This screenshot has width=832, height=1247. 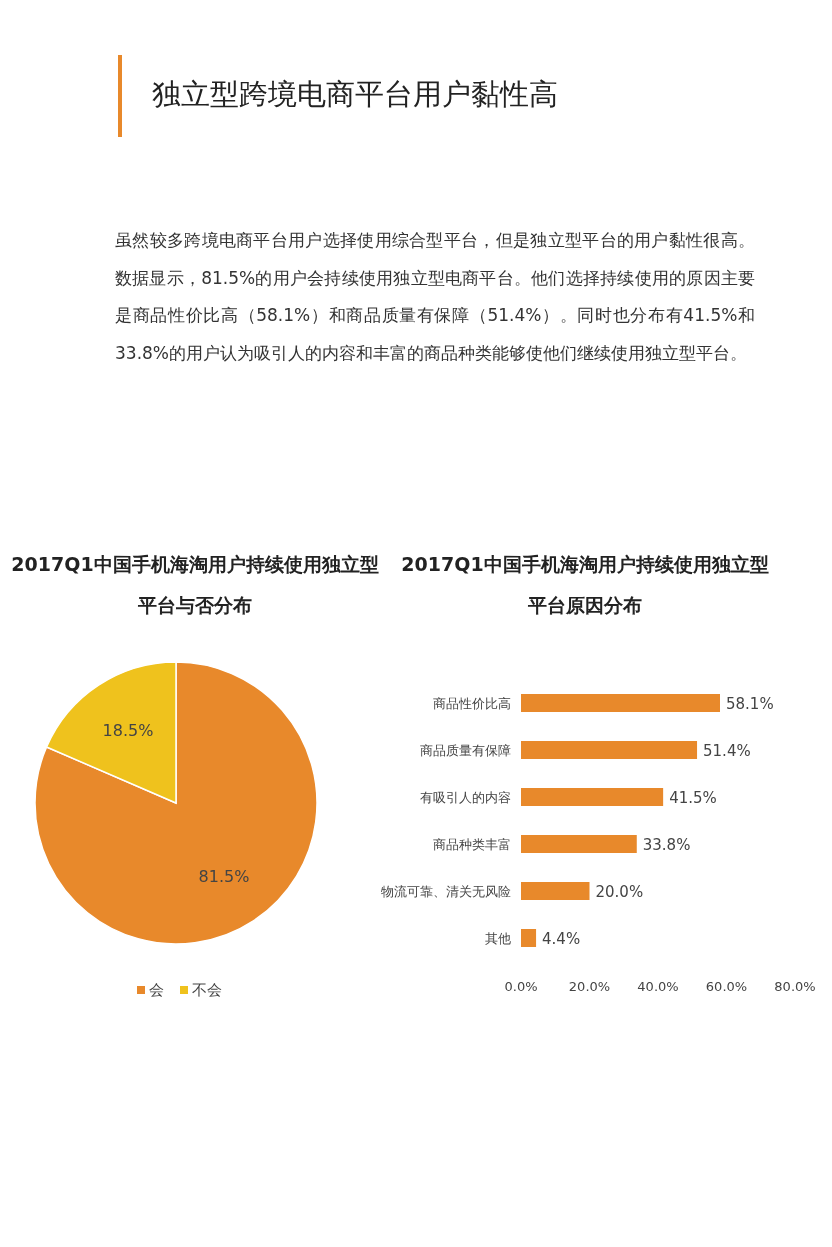 I want to click on data-label: 81.5%, so click(x=224, y=877).